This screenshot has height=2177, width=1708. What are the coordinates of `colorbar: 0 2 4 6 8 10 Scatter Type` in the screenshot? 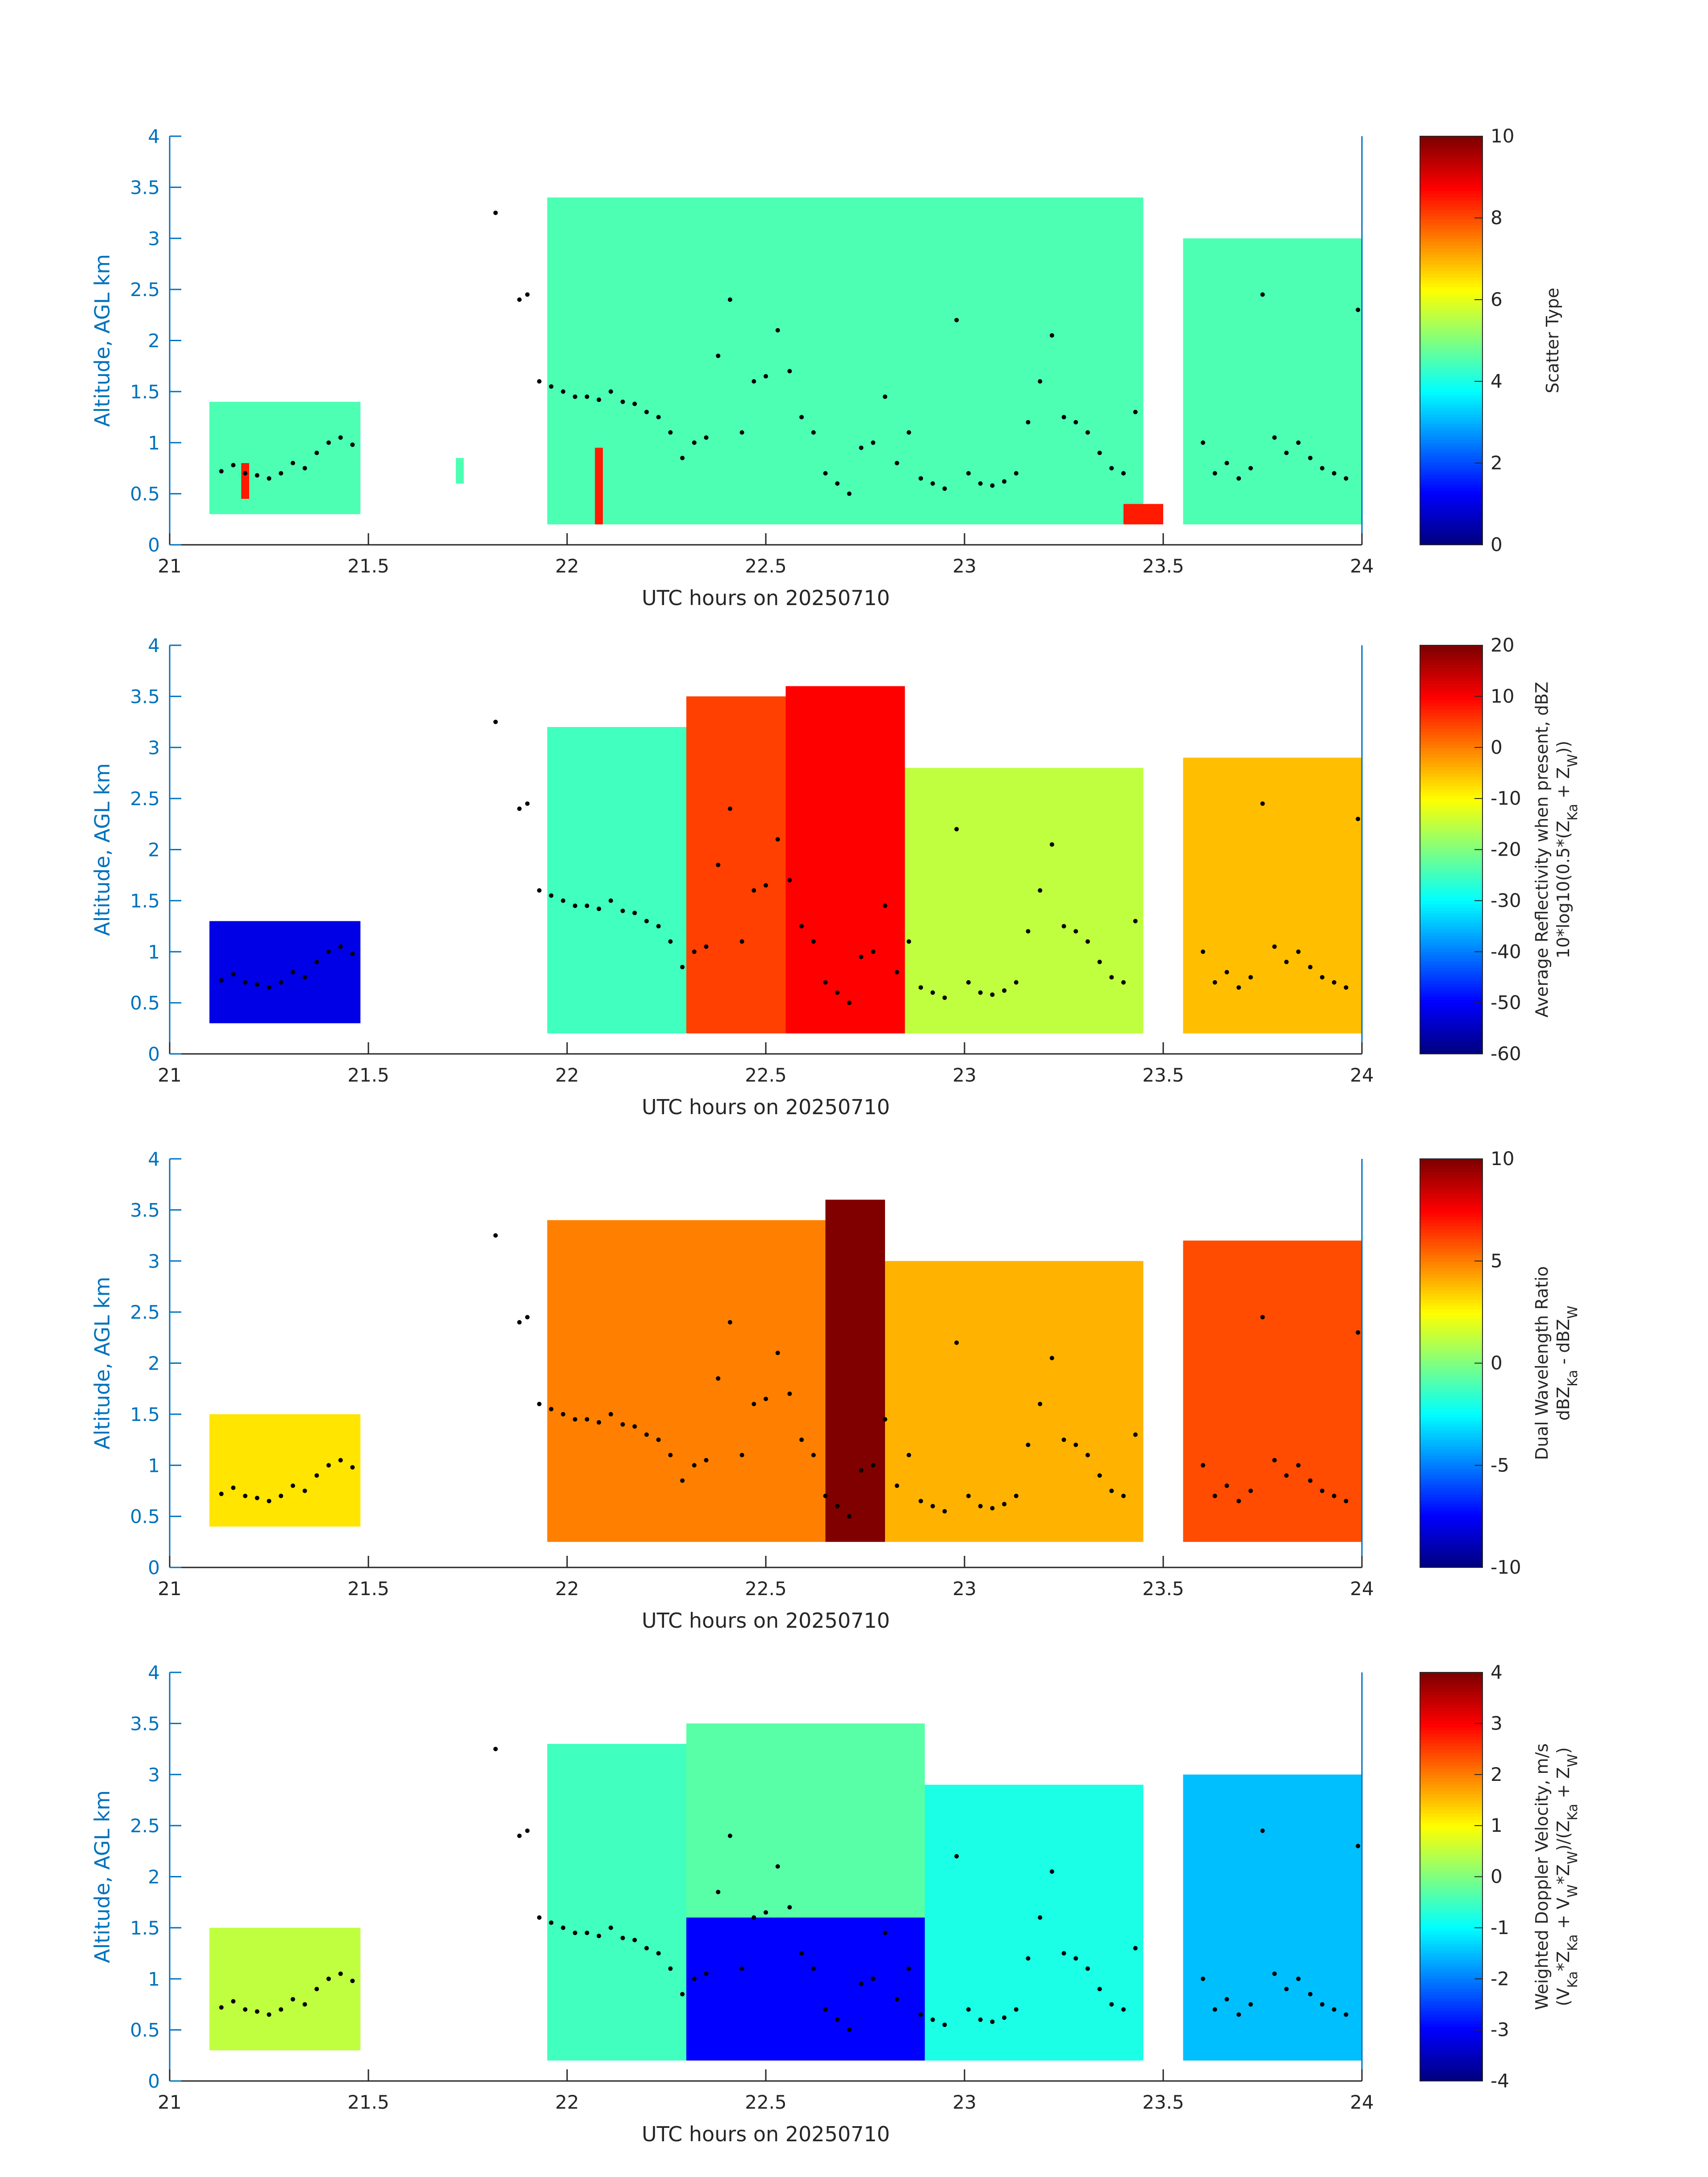 It's located at (1491, 340).